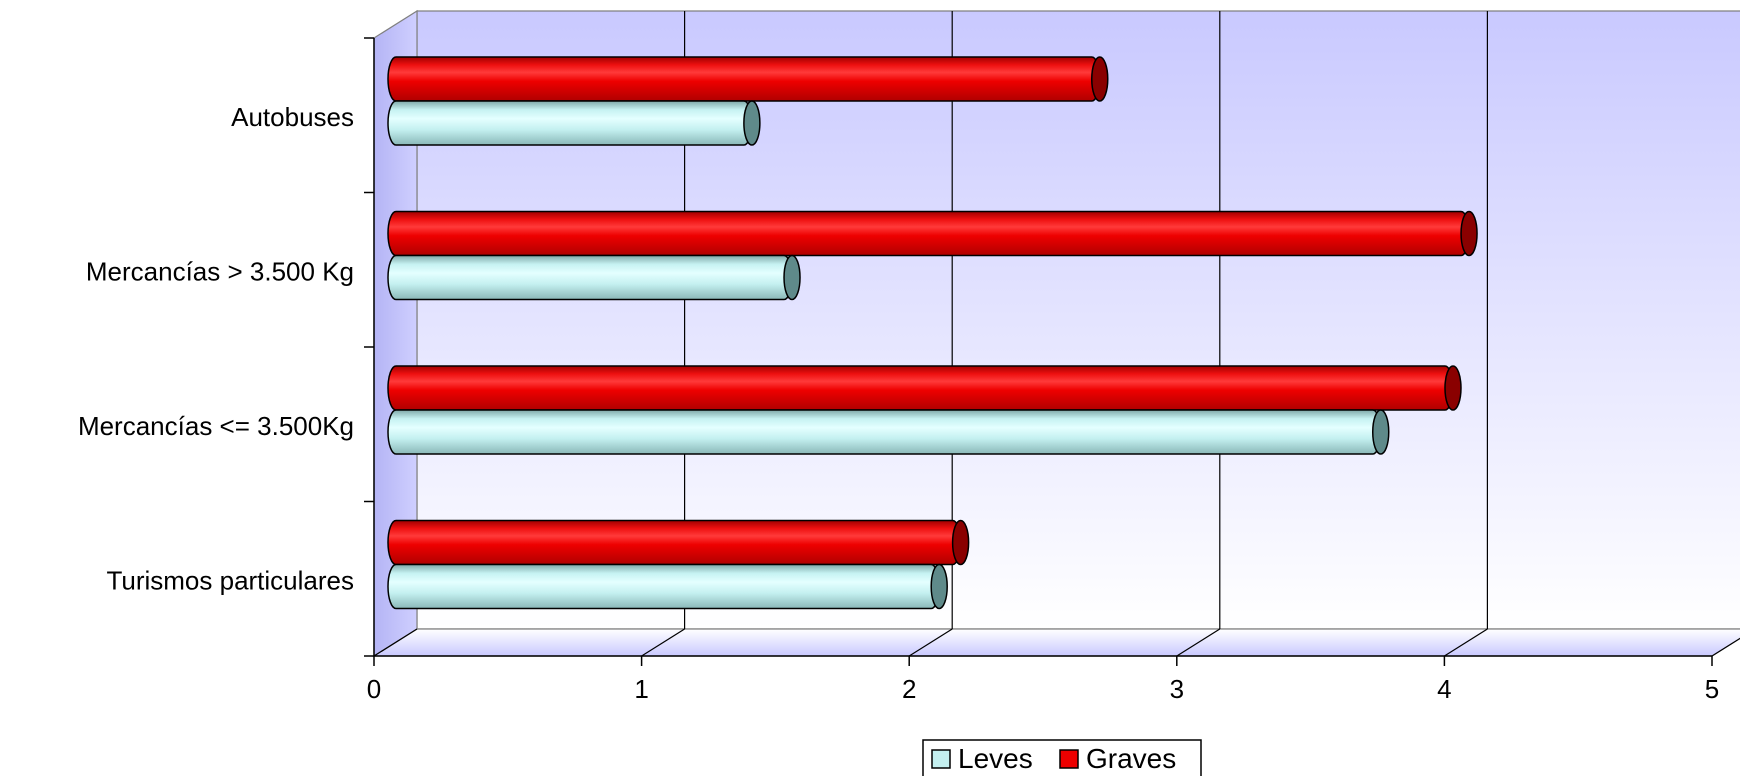  I want to click on x-tick-label: 2, so click(909, 689).